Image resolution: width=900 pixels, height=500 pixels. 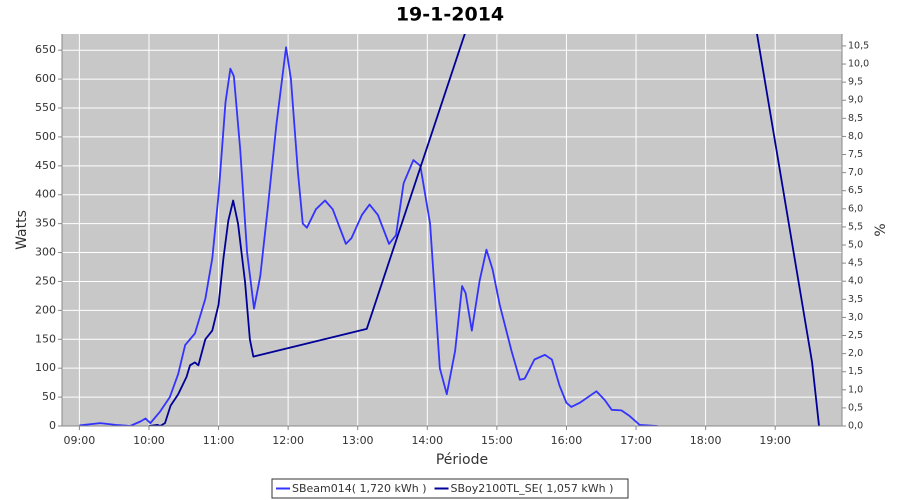 What do you see at coordinates (855, 299) in the screenshot?
I see `y2-tick-label: 3,5` at bounding box center [855, 299].